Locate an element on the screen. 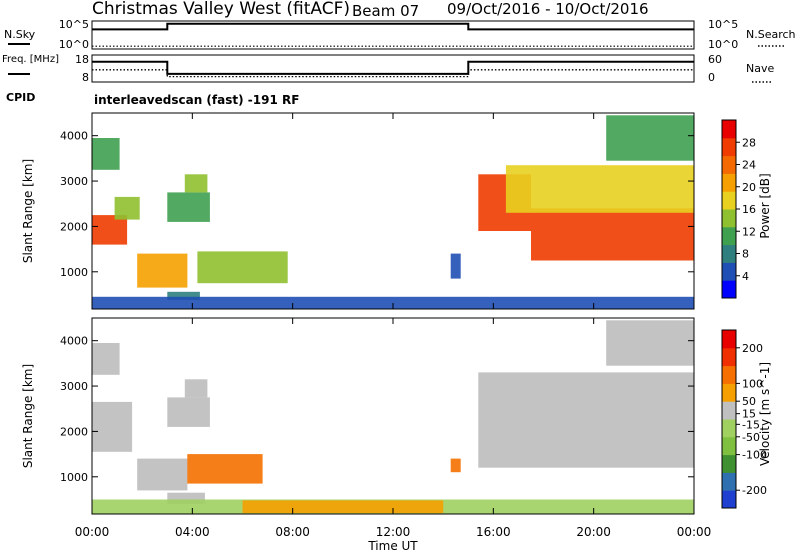 This screenshot has height=554, width=800. colorbar-tick-label: 8 is located at coordinates (745, 254).